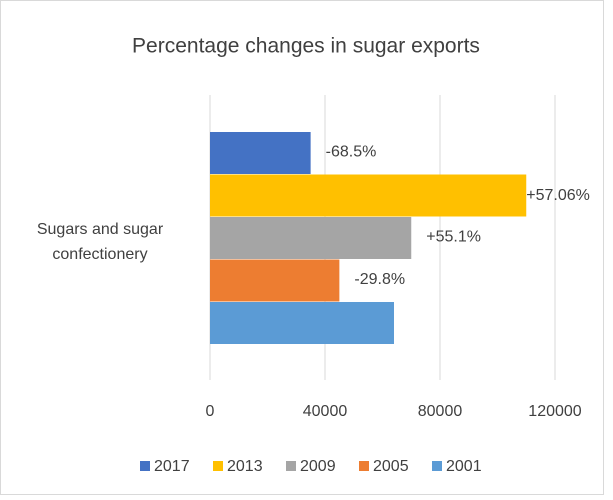 The height and width of the screenshot is (500, 613). Describe the element at coordinates (210, 411) in the screenshot. I see `x-tick-label: 0` at that location.